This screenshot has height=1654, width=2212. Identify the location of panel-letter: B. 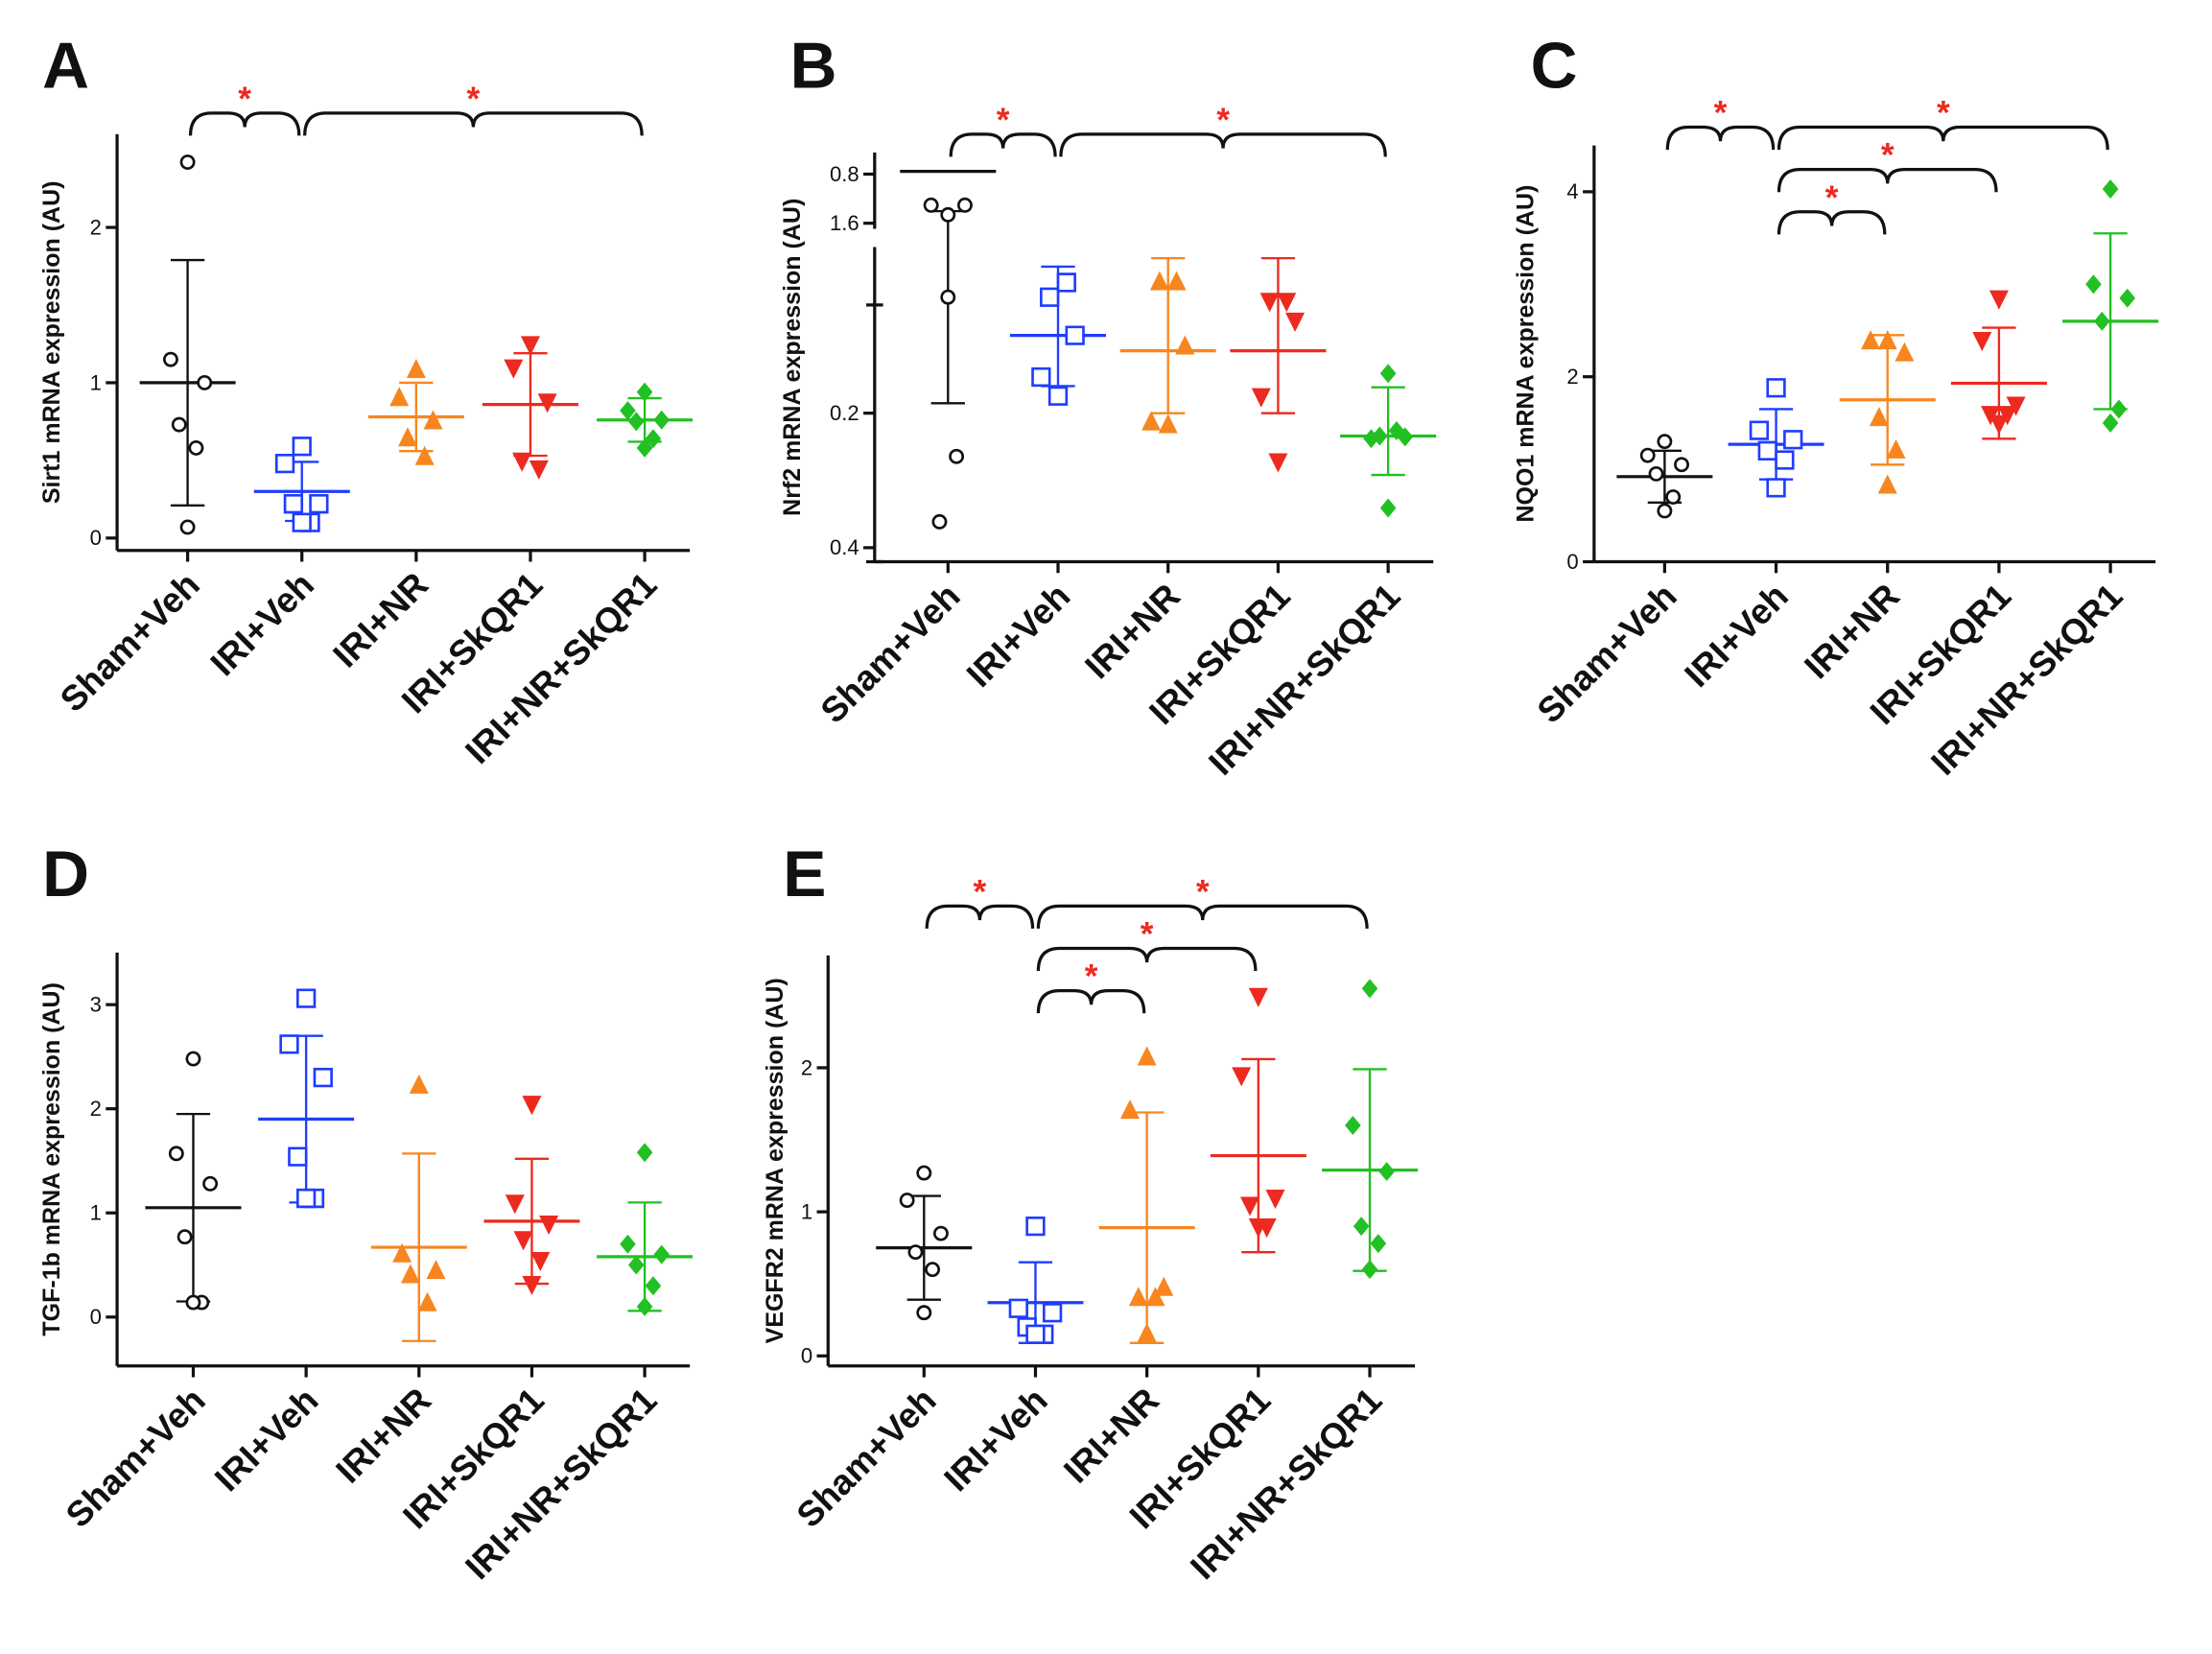
(813, 66).